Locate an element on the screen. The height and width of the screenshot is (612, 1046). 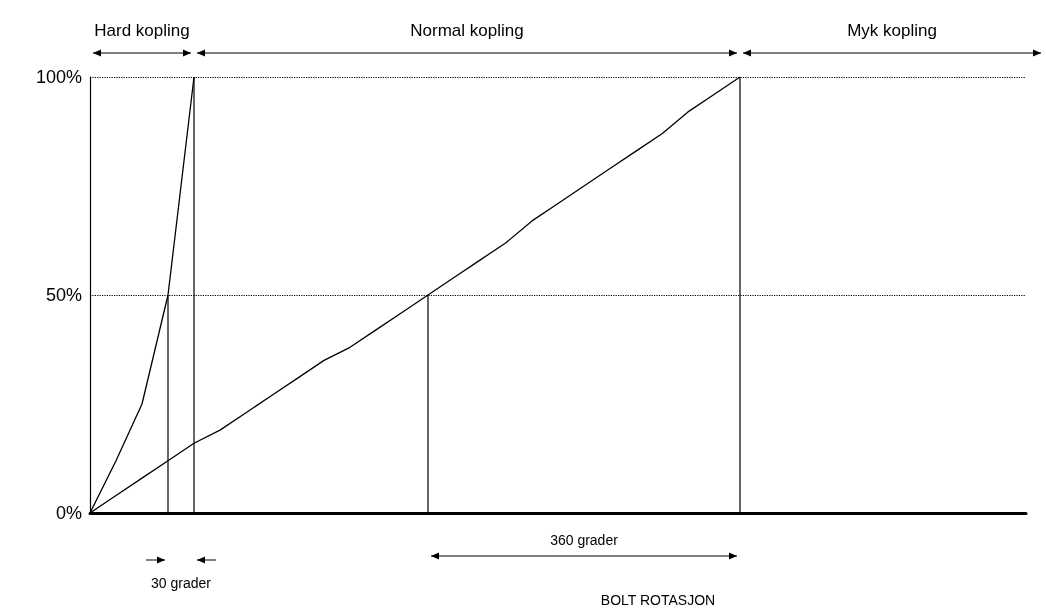
x-axis-title: BOLT ROTASJON is located at coordinates (658, 600).